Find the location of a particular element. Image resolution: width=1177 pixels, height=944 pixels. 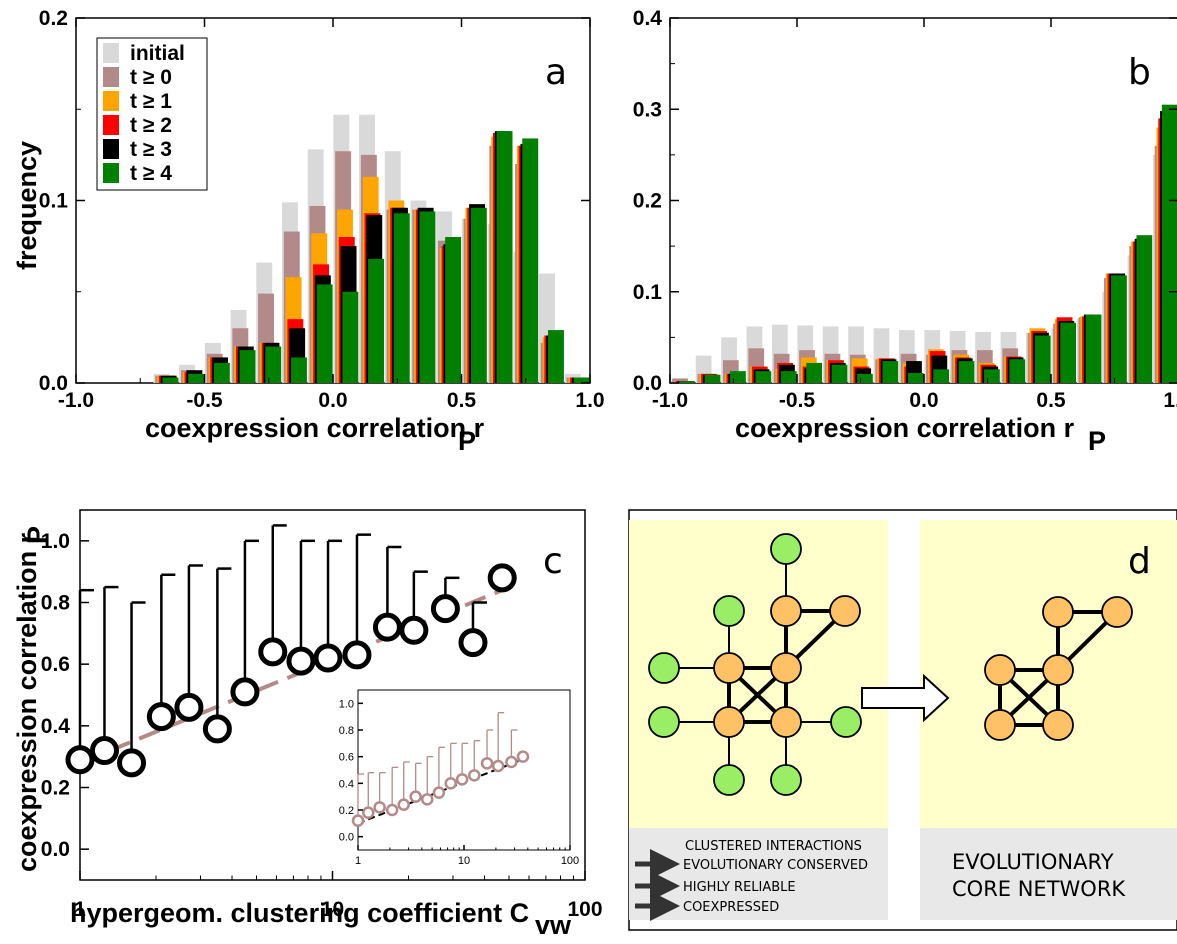

scatter-plot-group is located at coordinates (291, 651).